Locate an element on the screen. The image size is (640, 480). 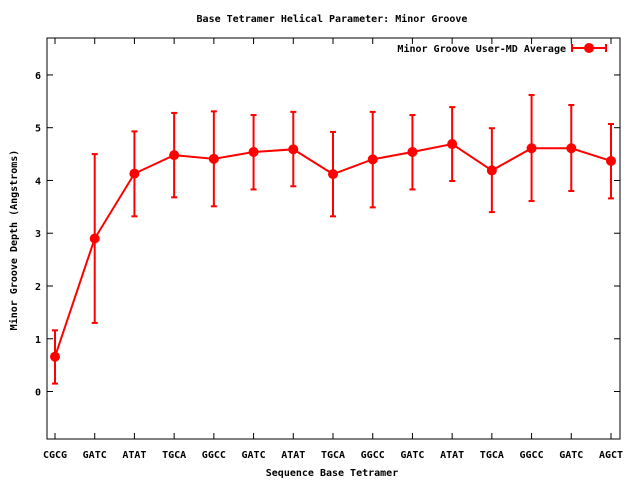
legend-marker is located at coordinates (589, 48).